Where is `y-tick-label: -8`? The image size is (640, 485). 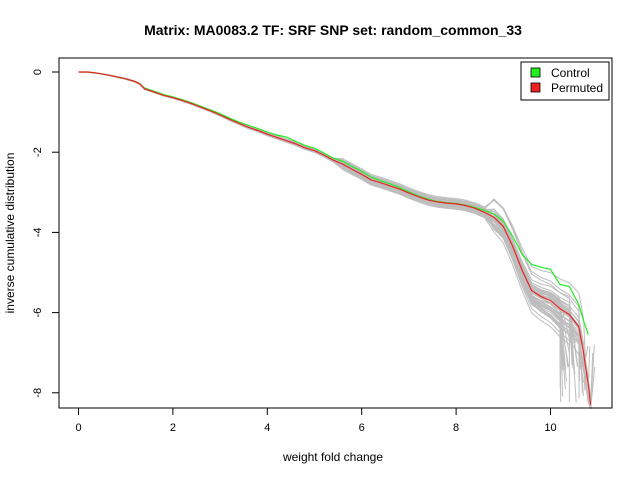
y-tick-label: -8 is located at coordinates (38, 393).